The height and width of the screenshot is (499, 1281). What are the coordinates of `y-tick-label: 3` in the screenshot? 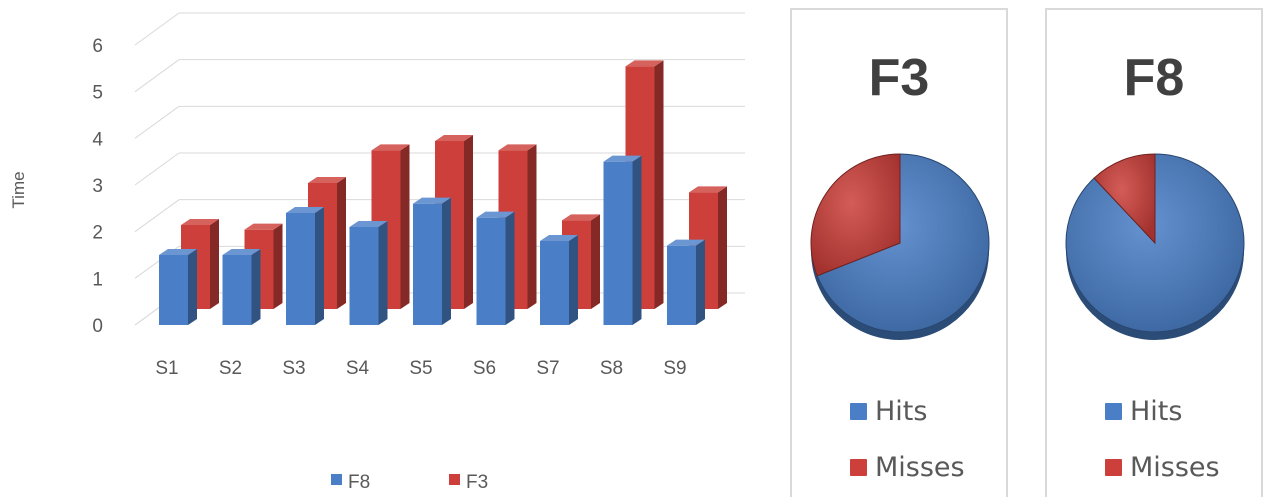 It's located at (97, 186).